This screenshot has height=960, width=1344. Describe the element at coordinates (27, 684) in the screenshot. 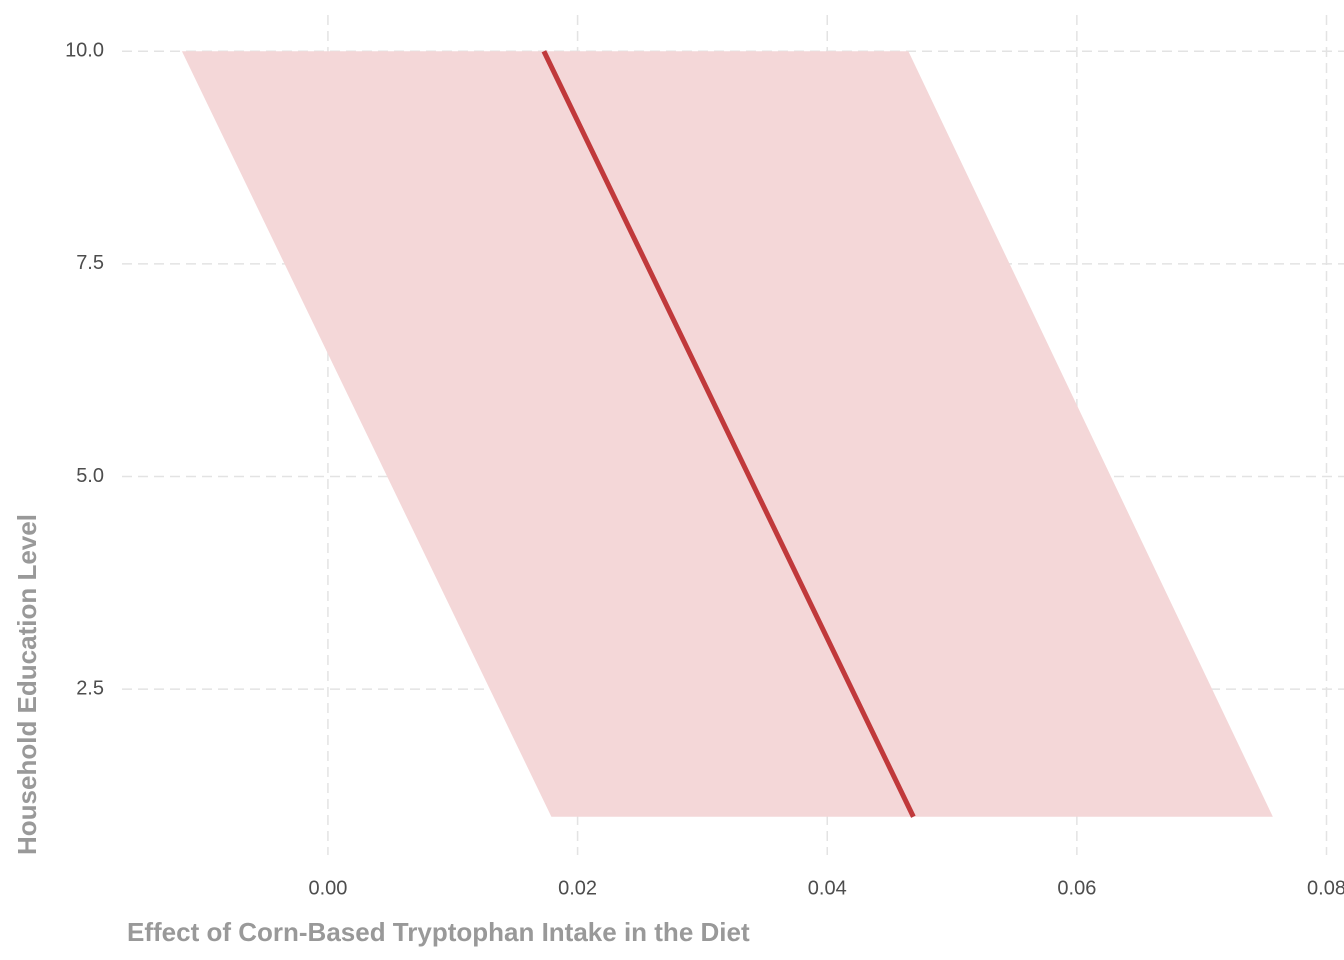

I see `y-axis-title: Household Education Level` at that location.